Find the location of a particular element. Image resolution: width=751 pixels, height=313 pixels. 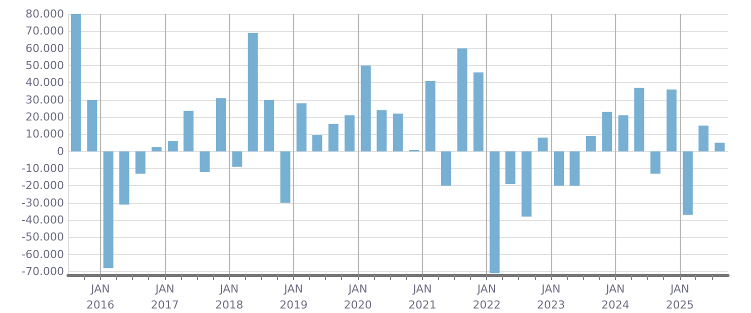

y-tick-label: -40.000 is located at coordinates (43, 220).